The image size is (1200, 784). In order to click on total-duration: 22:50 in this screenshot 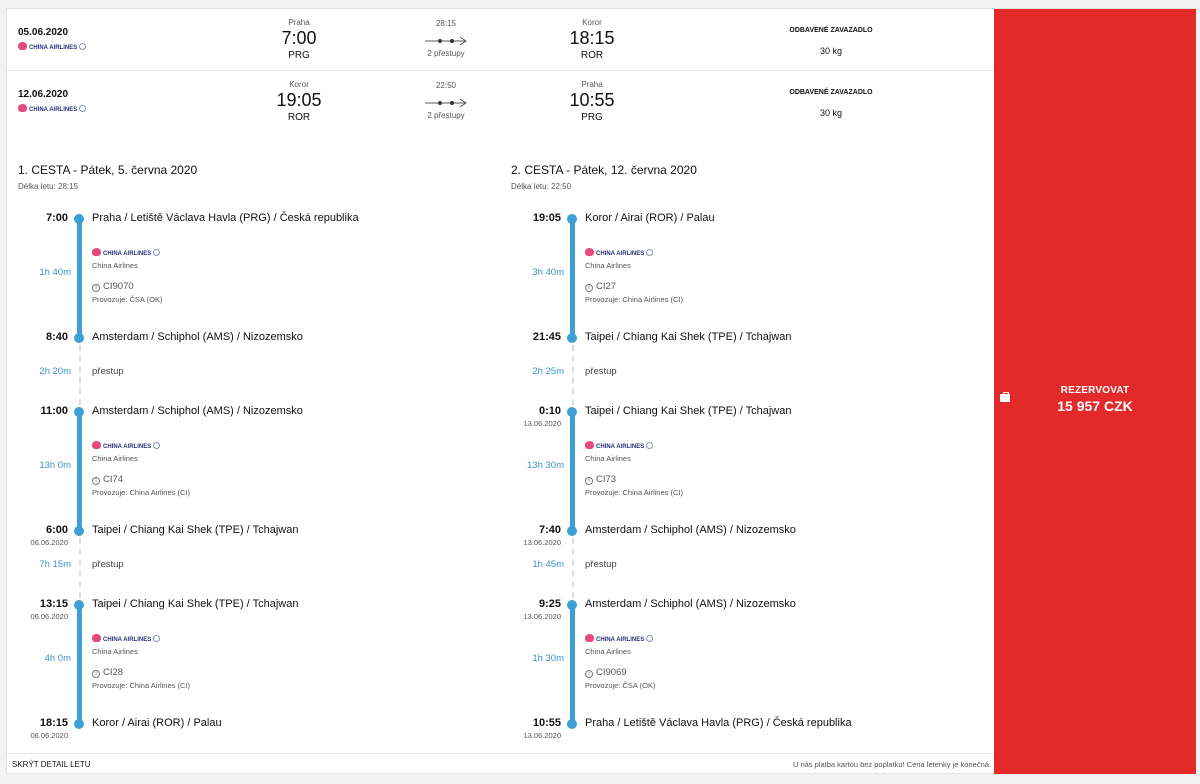, I will do `click(446, 85)`.